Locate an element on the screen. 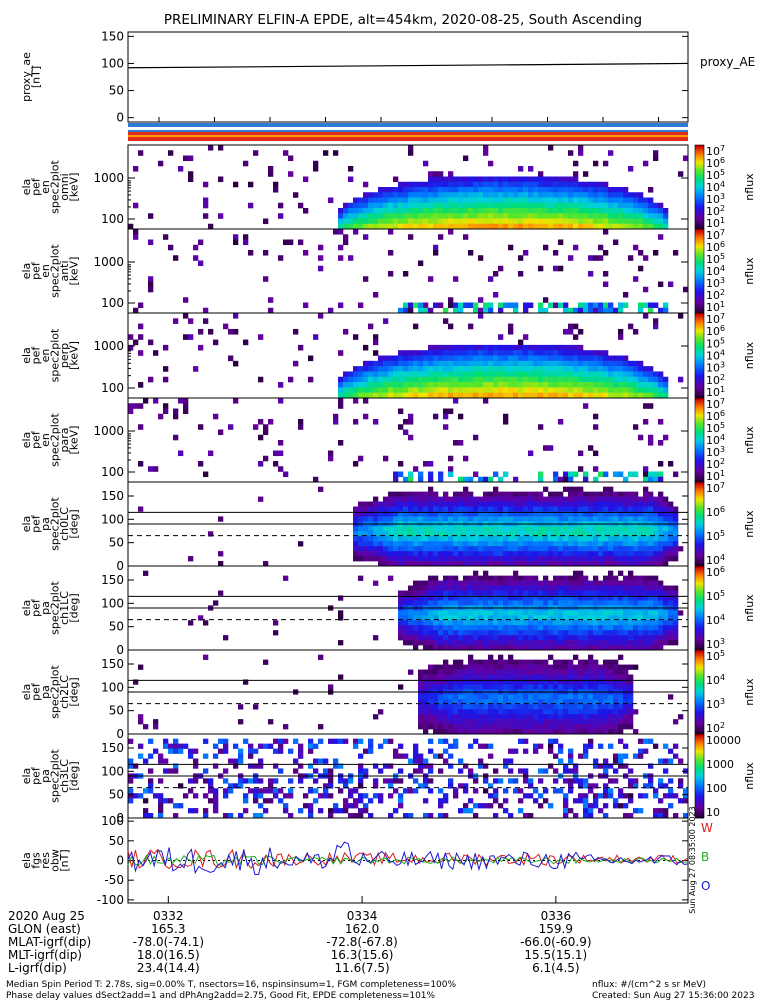 This screenshot has width=775, height=1000. pef_spec_0-ylabel-4: omni is located at coordinates (64, 186).